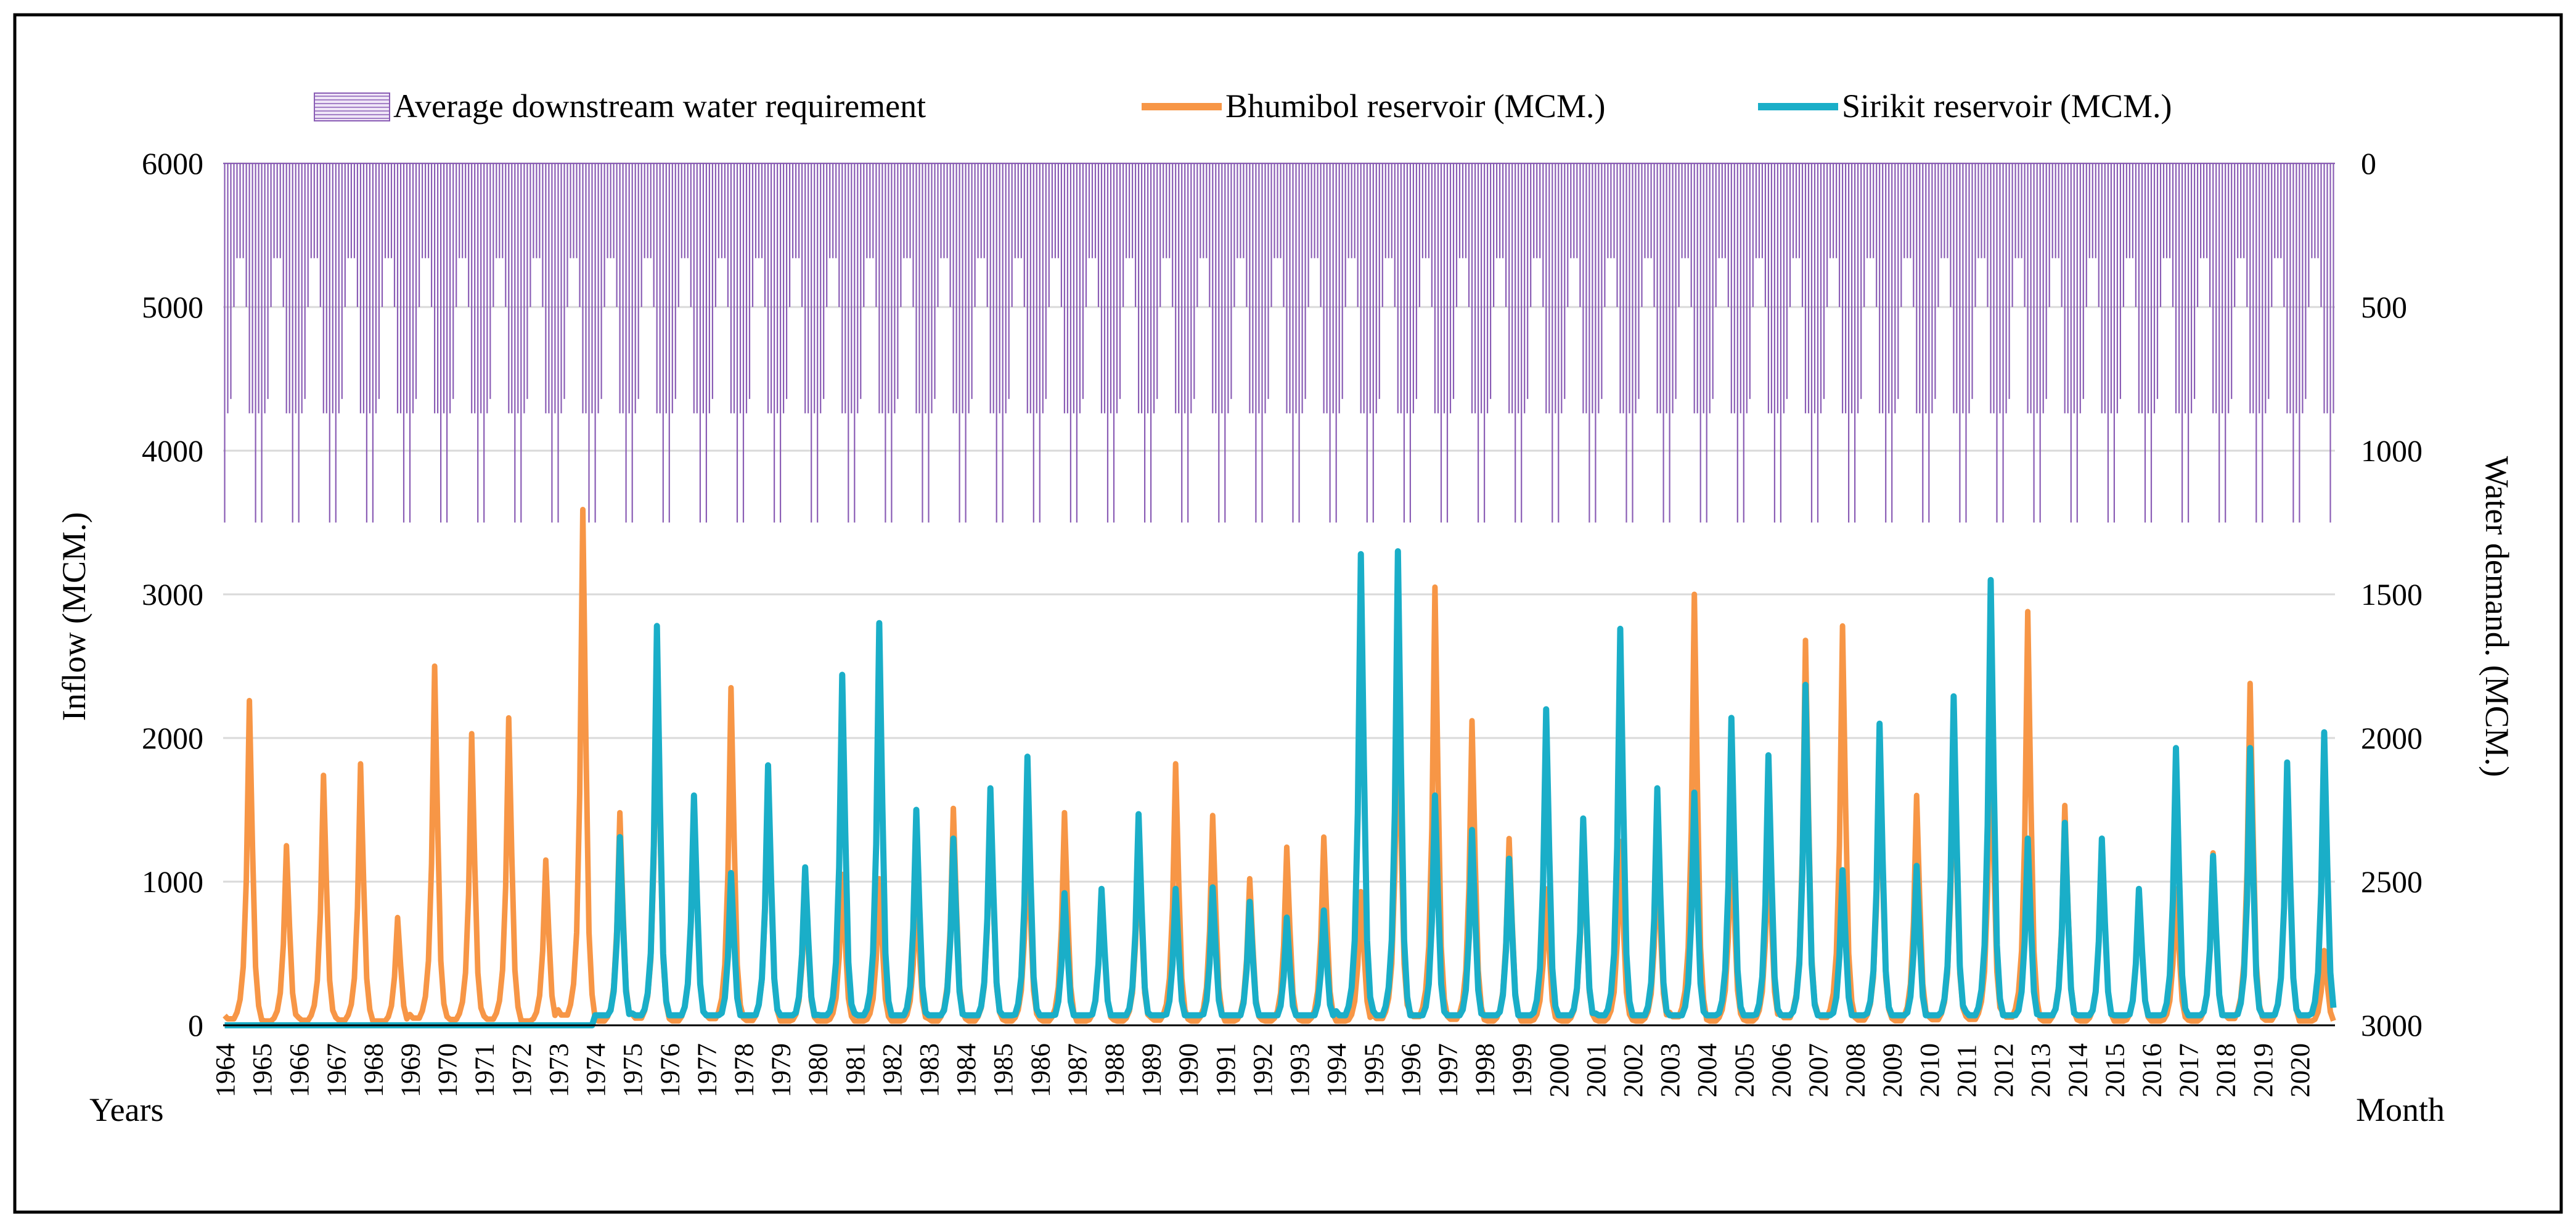 The width and height of the screenshot is (2576, 1230). What do you see at coordinates (1485, 1070) in the screenshot?
I see `x-tick-year: 1998` at bounding box center [1485, 1070].